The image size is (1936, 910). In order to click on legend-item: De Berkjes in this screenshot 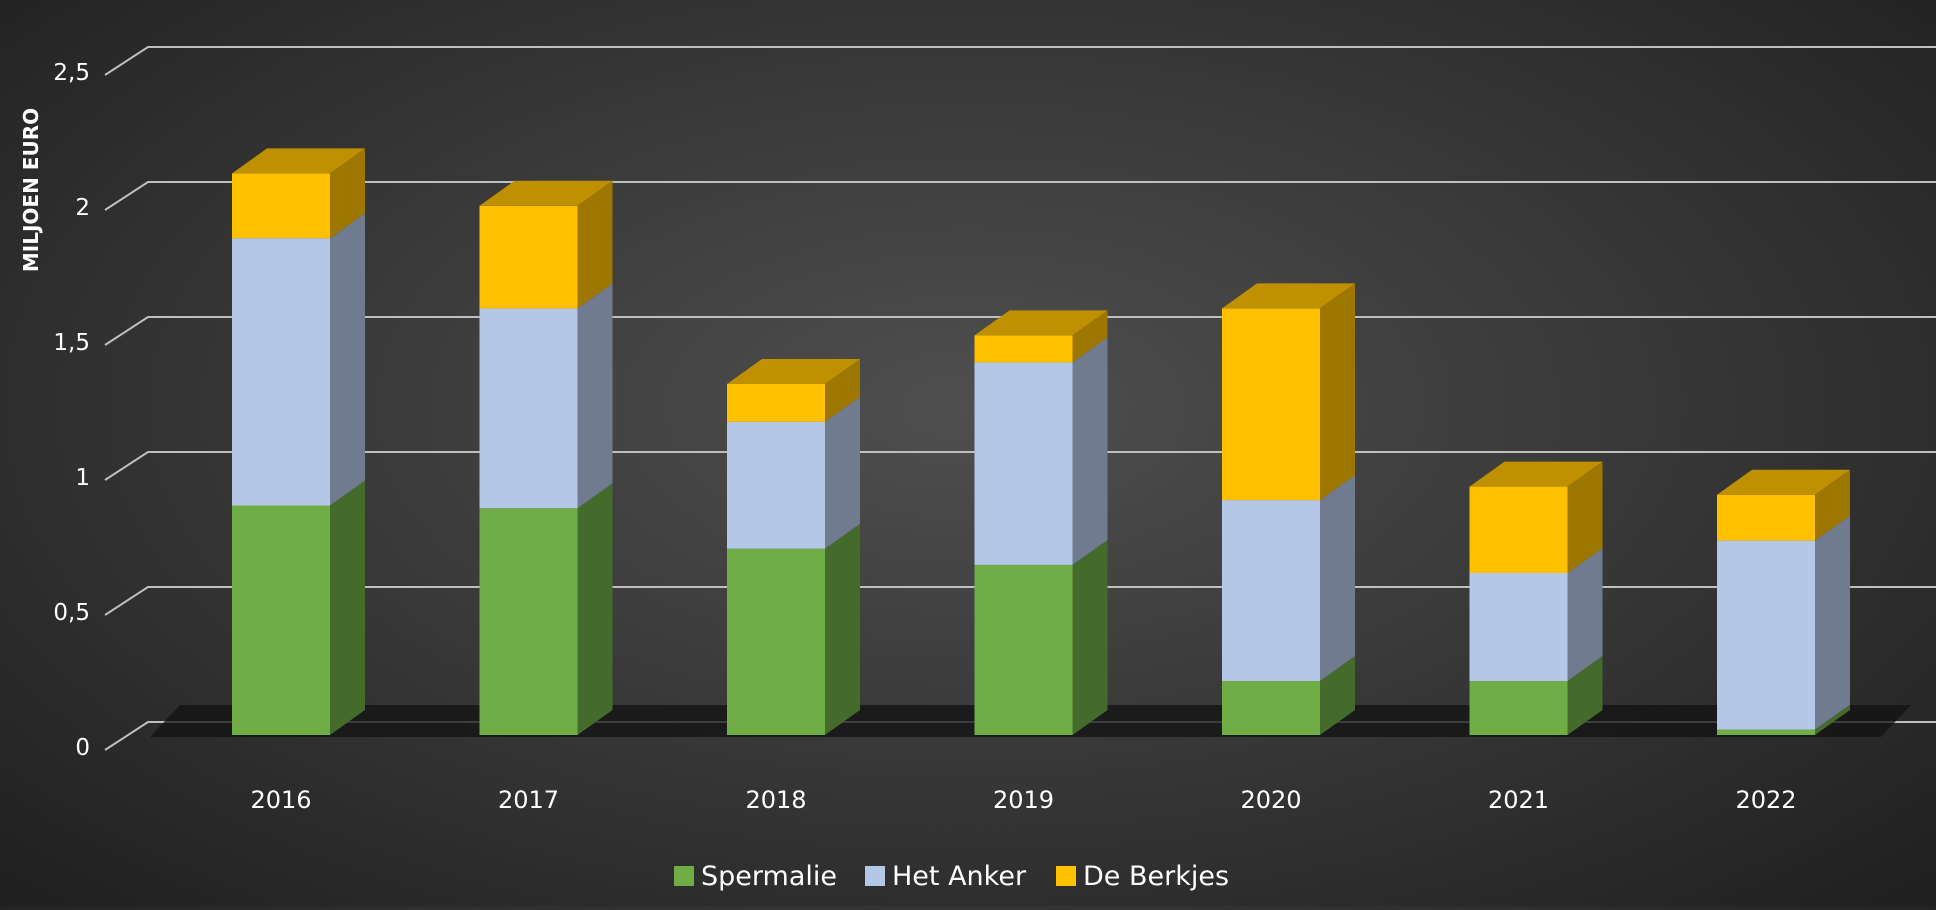, I will do `click(1142, 876)`.